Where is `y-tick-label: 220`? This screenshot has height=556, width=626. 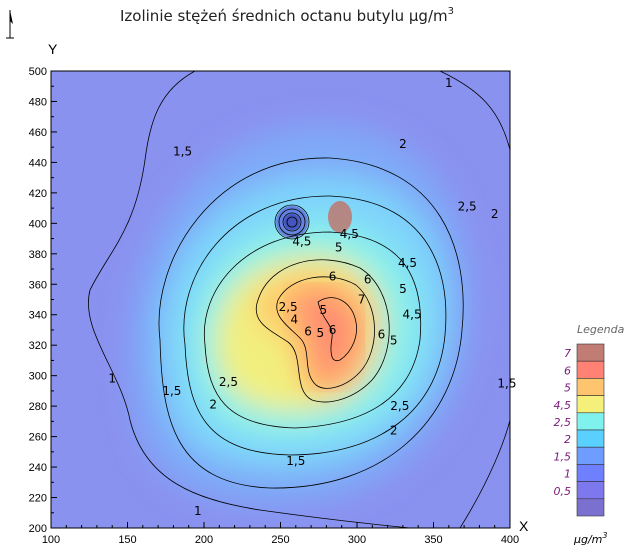
y-tick-label: 220 is located at coordinates (38, 499).